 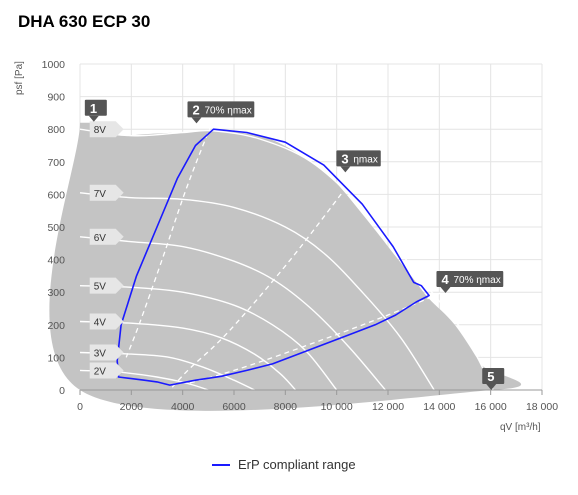 I want to click on y-tick-label: 0, so click(x=62, y=391).